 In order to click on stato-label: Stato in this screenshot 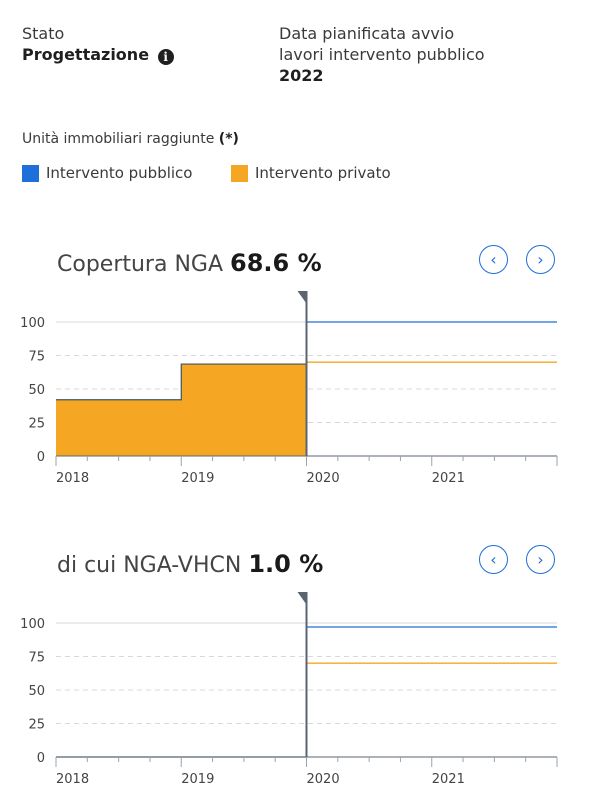, I will do `click(43, 33)`.